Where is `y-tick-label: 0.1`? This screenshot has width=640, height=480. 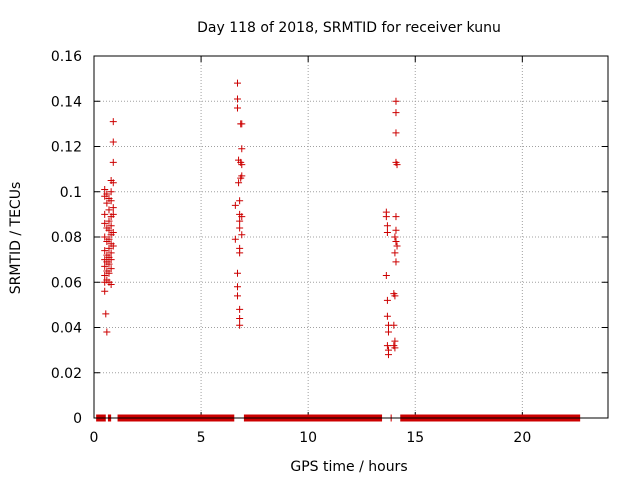
y-tick-label: 0.1 is located at coordinates (71, 193).